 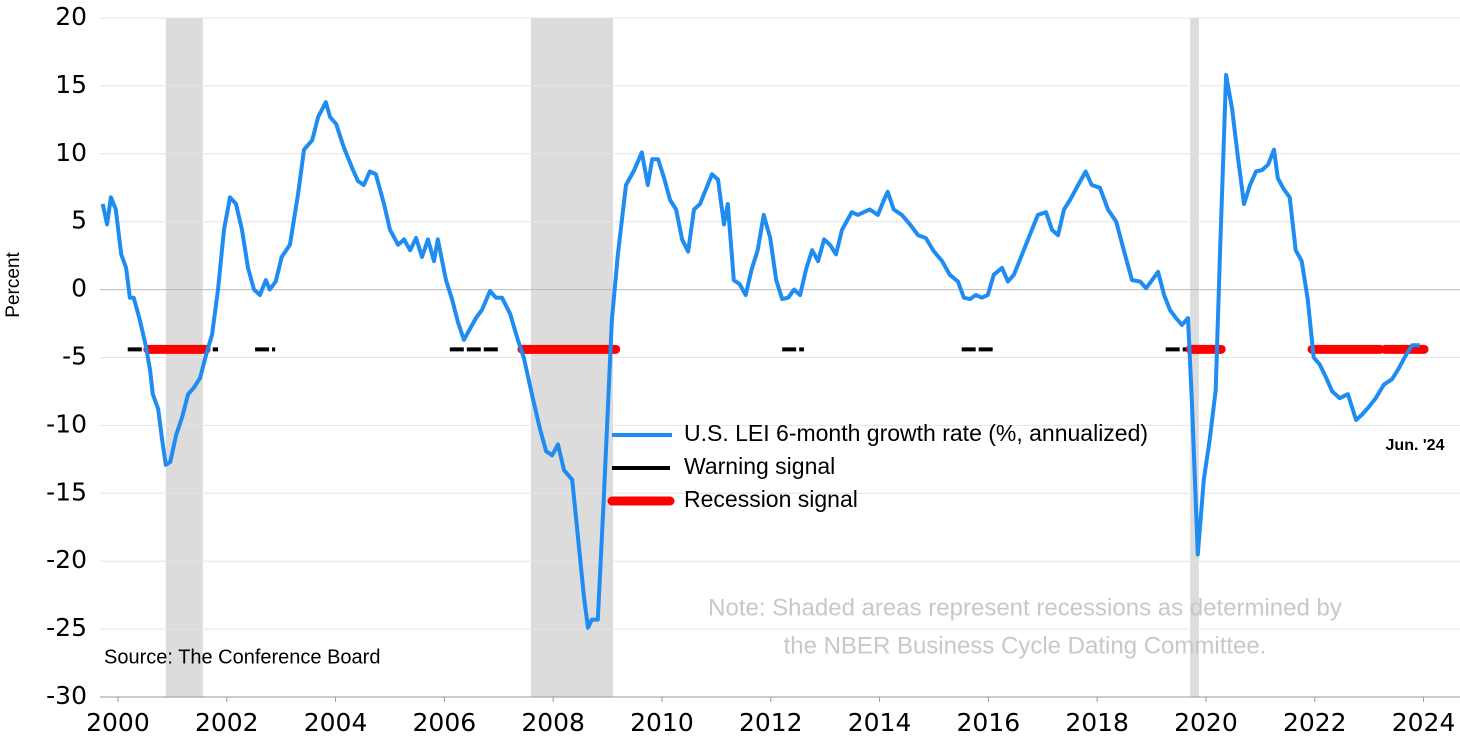 What do you see at coordinates (71, 84) in the screenshot?
I see `y-tick-label: 15` at bounding box center [71, 84].